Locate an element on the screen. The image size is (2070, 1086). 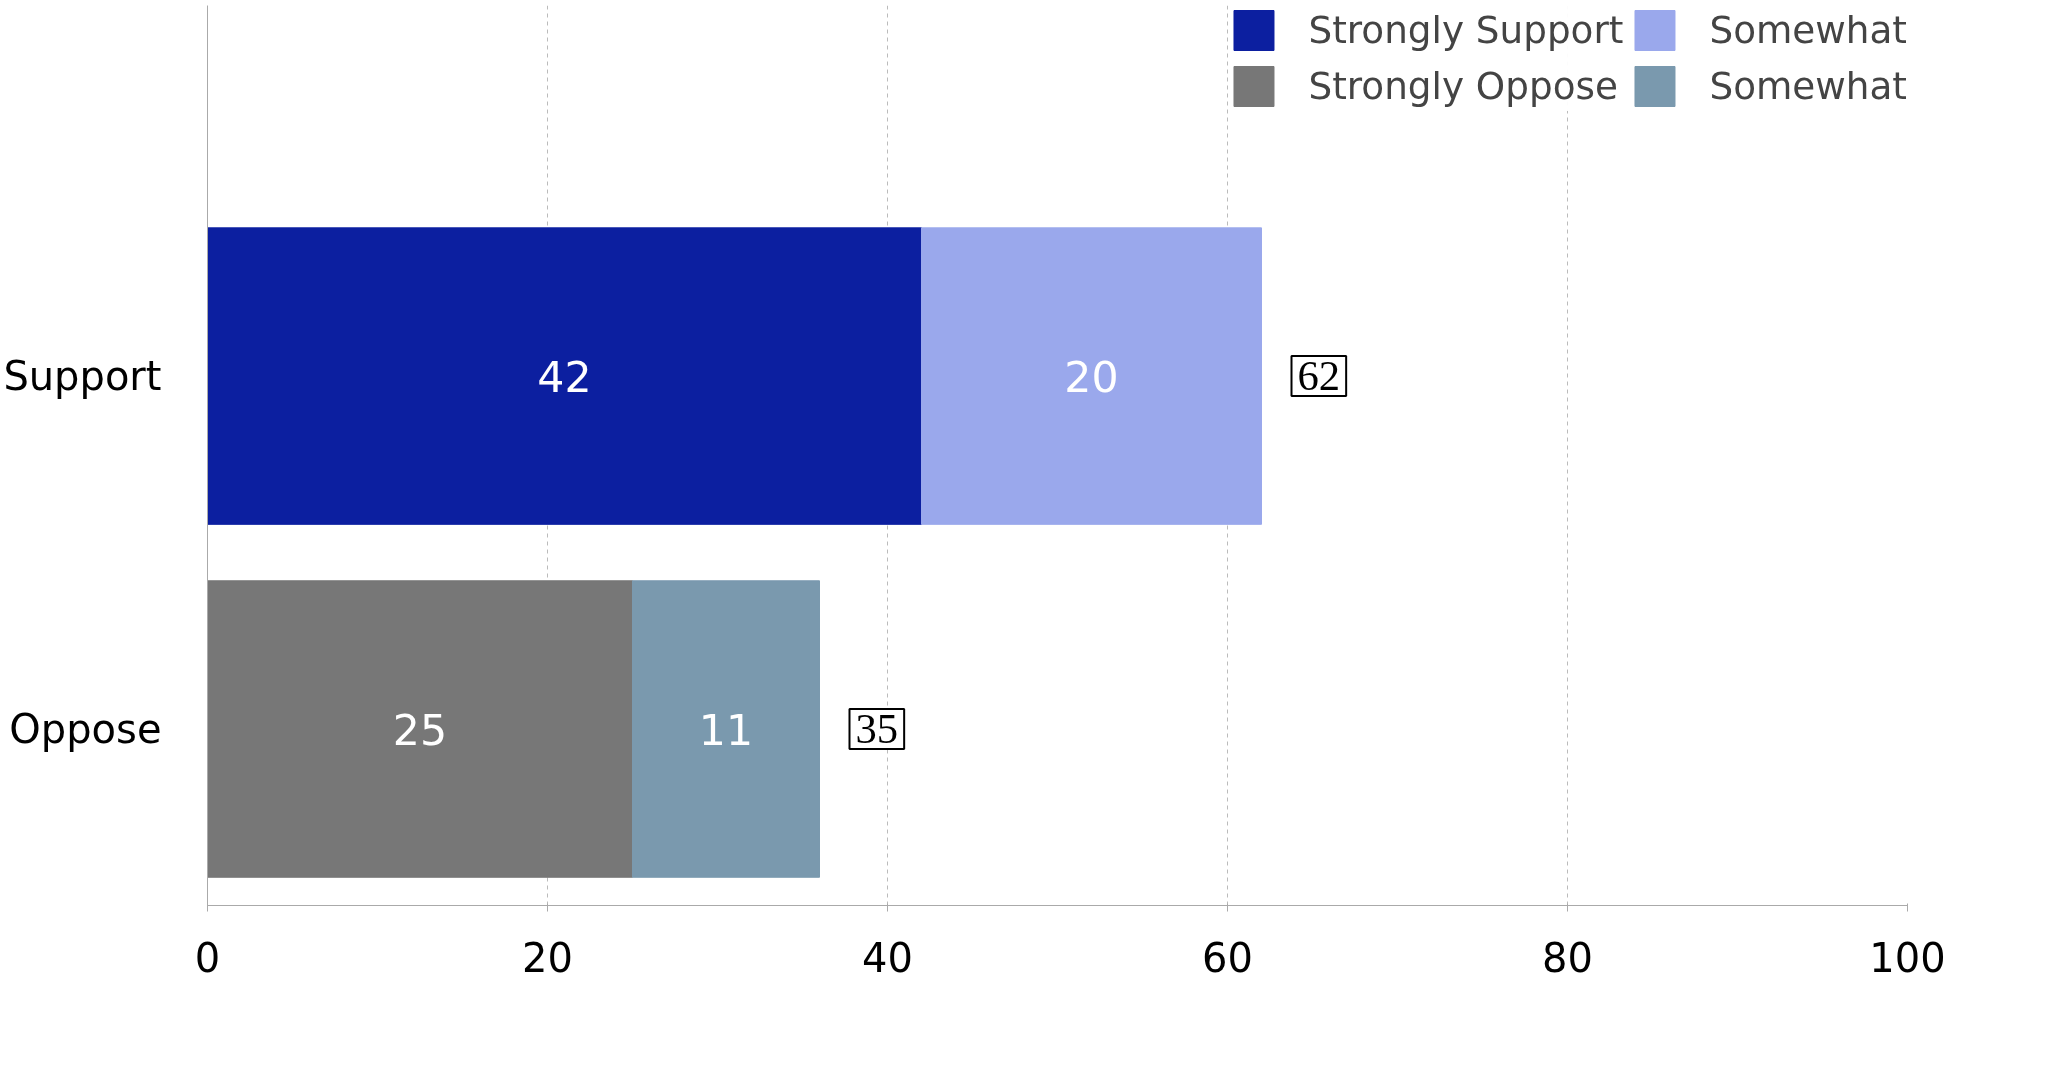
data-label: 25 is located at coordinates (420, 729).